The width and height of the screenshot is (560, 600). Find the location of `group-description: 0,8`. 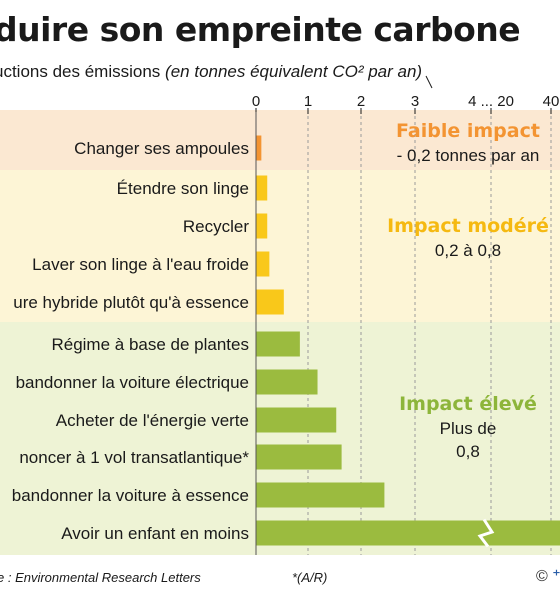

group-description: 0,8 is located at coordinates (468, 451).